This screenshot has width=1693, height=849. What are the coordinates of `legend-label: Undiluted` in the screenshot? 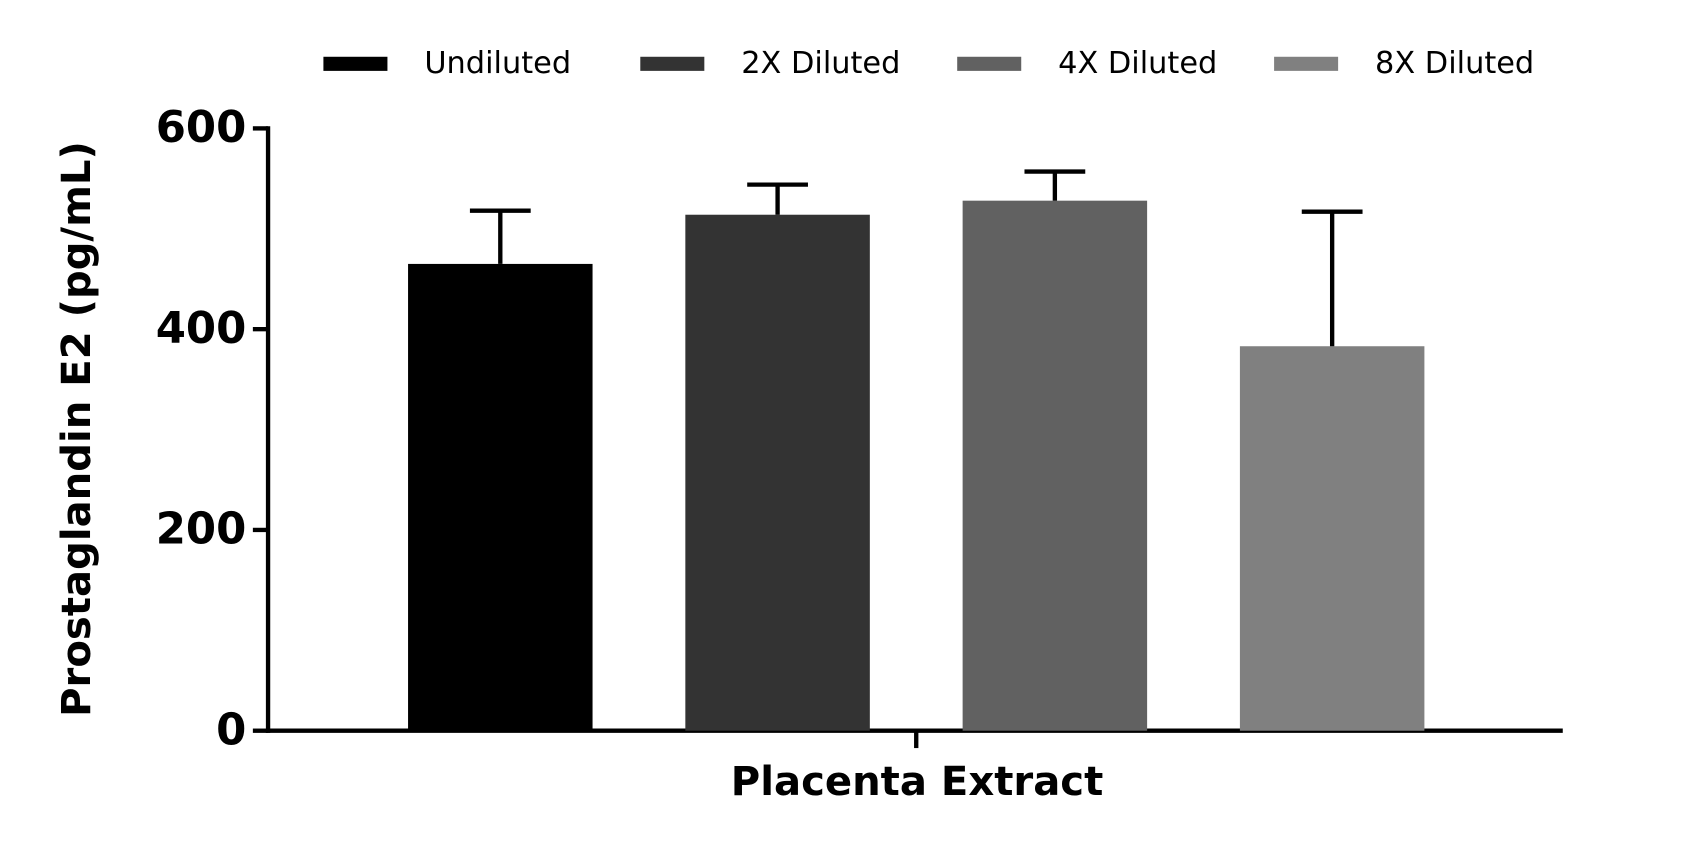 It's located at (497, 63).